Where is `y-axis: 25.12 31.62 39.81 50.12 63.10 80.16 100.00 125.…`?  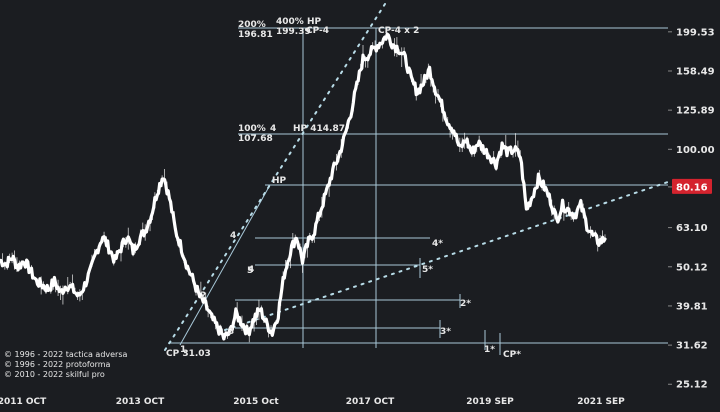
y-axis: 25.12 31.62 39.81 50.12 63.10 80.16 100.00 125.… is located at coordinates (691, 209).